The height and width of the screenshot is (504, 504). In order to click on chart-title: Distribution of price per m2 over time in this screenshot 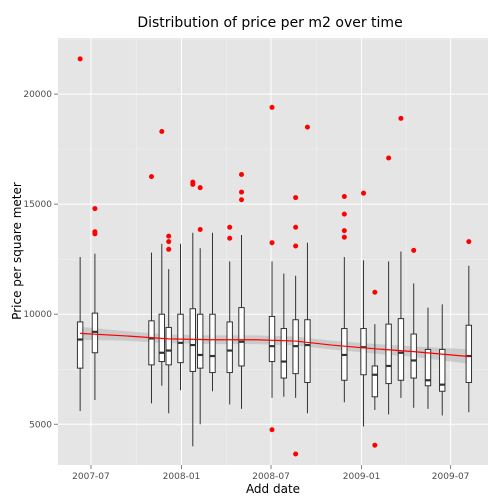, I will do `click(269, 23)`.